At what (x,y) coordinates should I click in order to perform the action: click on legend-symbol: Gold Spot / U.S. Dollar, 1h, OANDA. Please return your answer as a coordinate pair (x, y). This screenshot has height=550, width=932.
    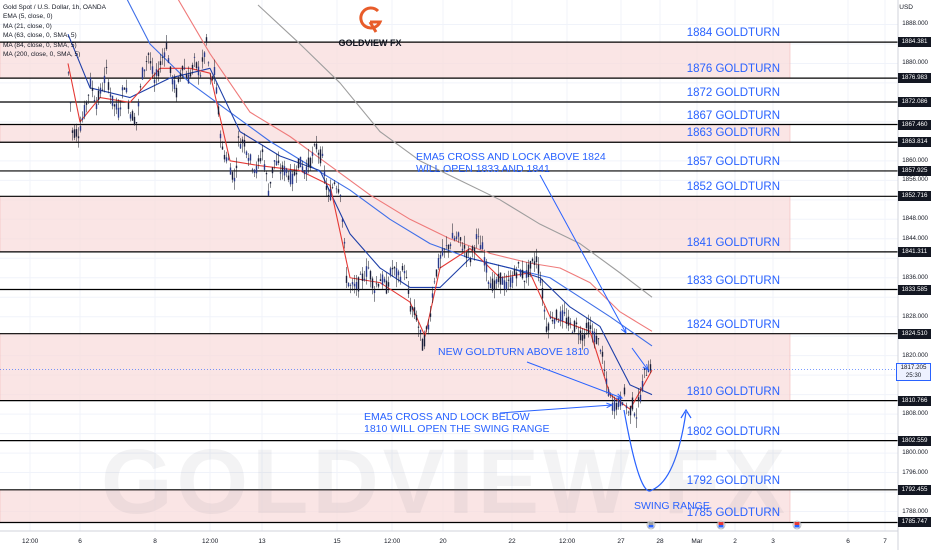
    Looking at the image, I should click on (54, 7).